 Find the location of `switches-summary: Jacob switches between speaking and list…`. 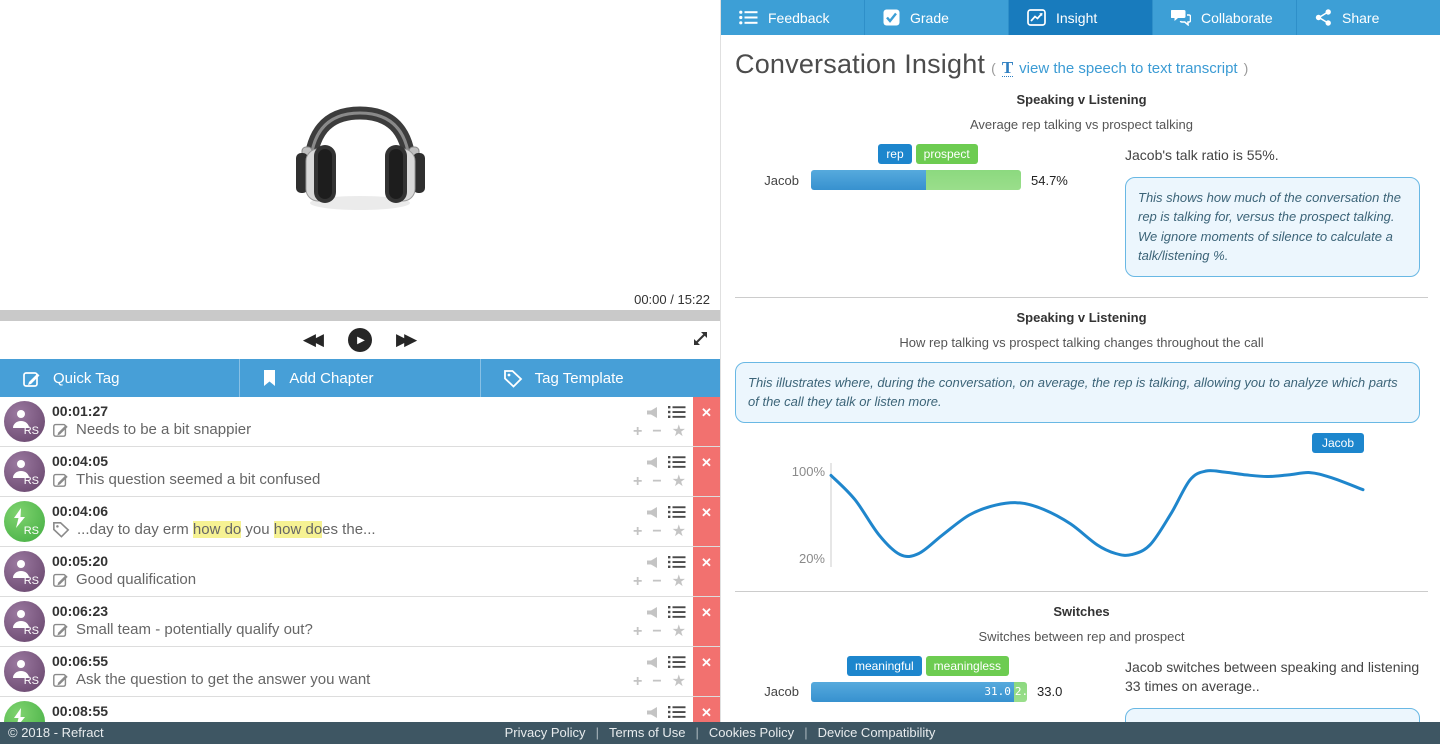

switches-summary: Jacob switches between speaking and list… is located at coordinates (1272, 676).